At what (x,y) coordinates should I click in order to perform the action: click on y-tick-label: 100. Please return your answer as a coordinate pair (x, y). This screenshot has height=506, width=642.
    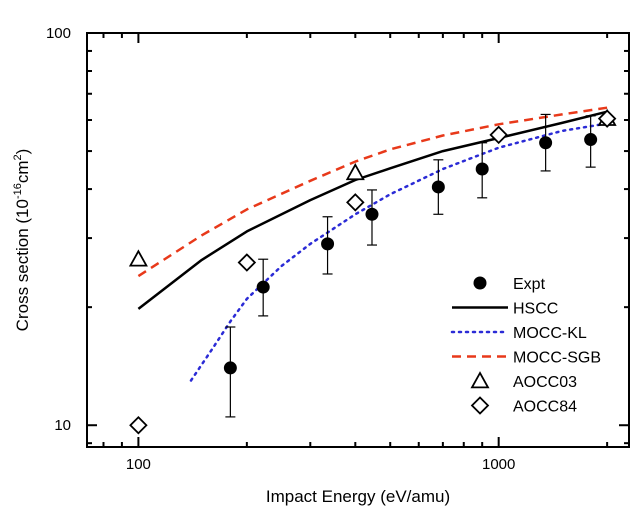
    Looking at the image, I should click on (58, 33).